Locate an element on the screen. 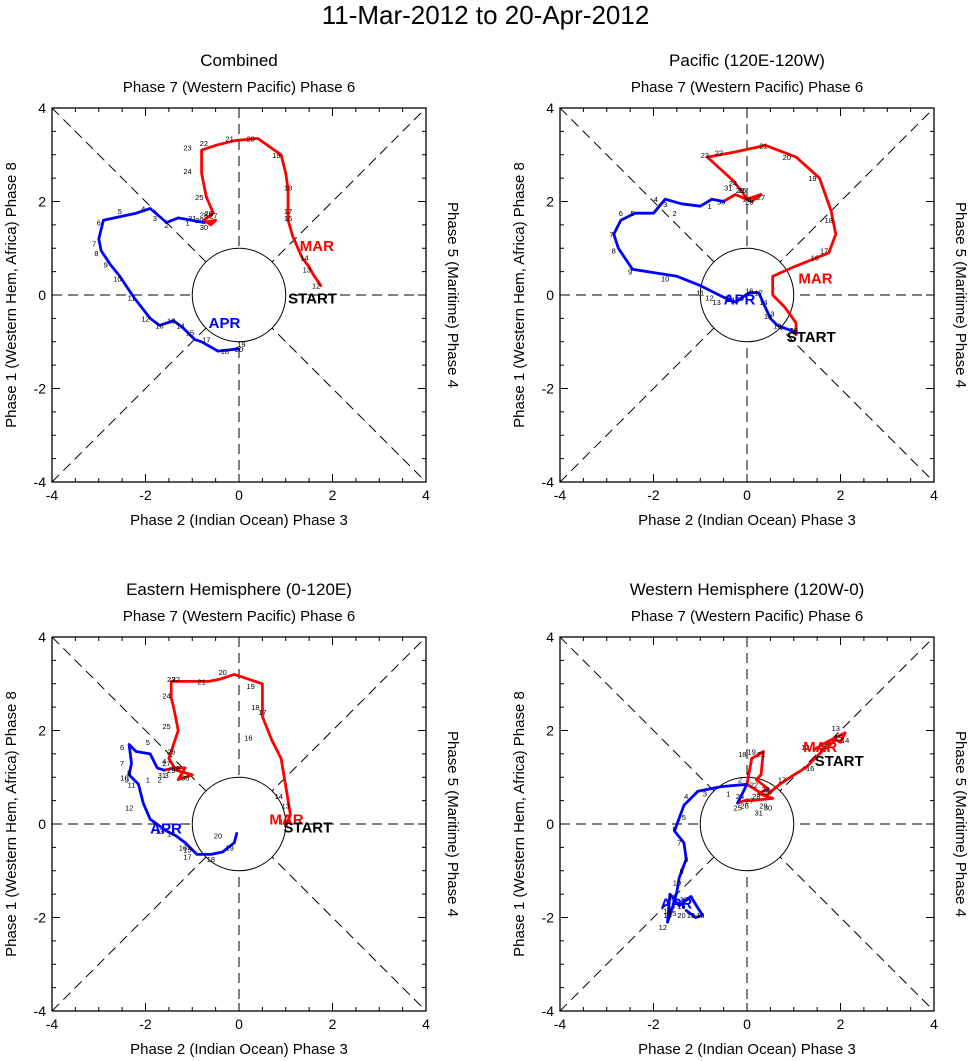 The image size is (971, 1061). x-tick-label: 0 is located at coordinates (747, 495).